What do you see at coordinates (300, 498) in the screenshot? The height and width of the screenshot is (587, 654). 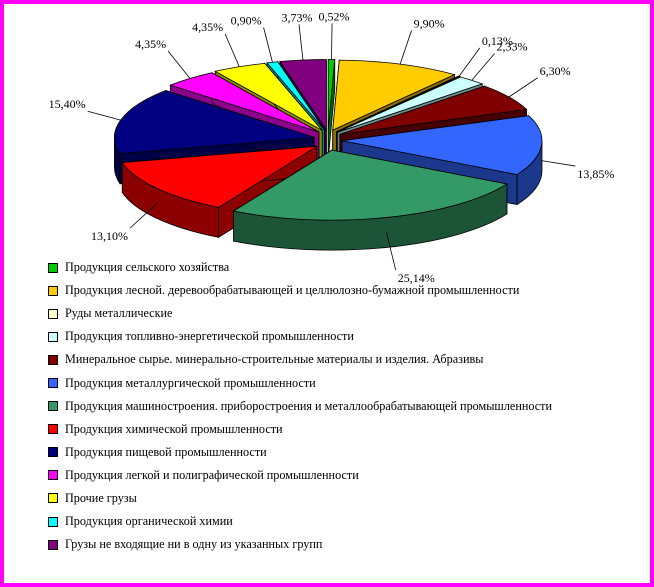 I see `legend-item-10: Прочие грузы` at bounding box center [300, 498].